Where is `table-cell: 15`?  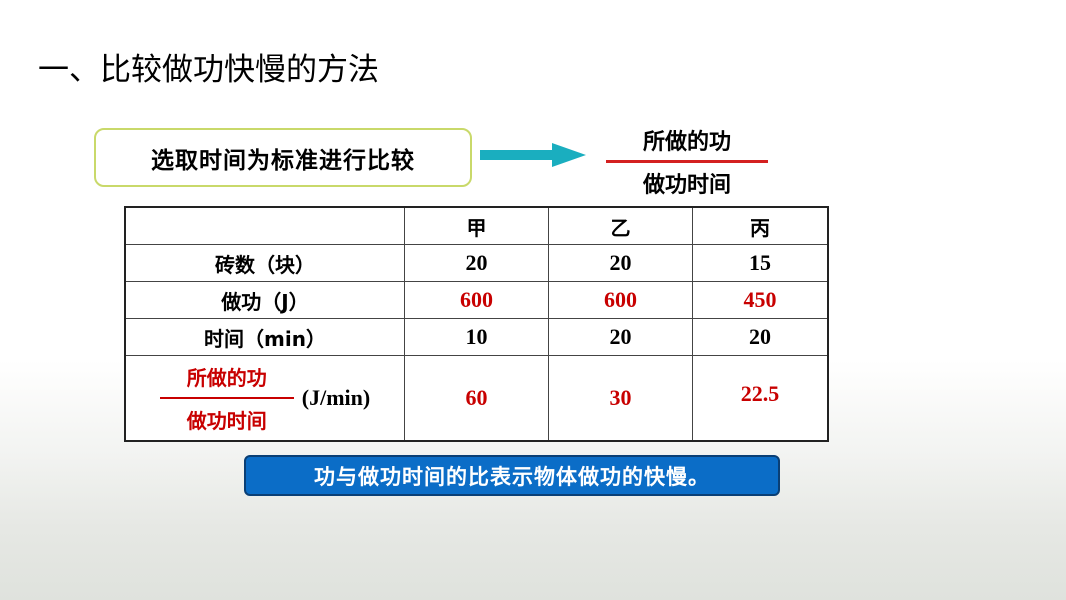
table-cell: 15 is located at coordinates (760, 263).